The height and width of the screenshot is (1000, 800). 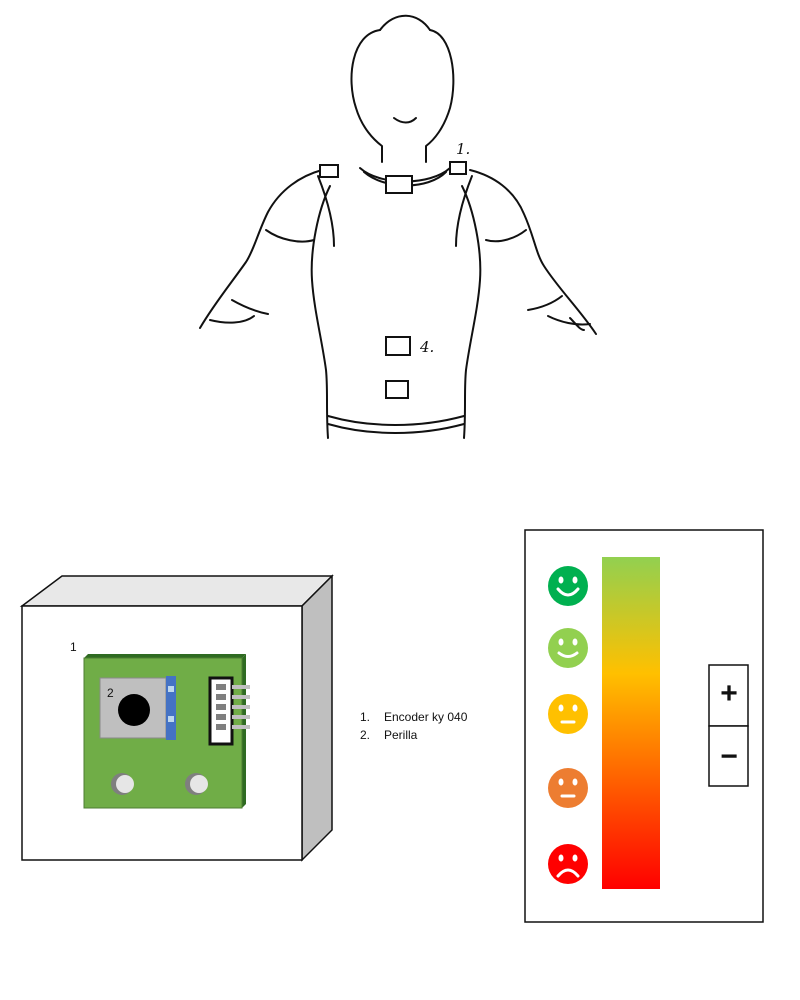 I want to click on plus-button-label: +, so click(x=729, y=693).